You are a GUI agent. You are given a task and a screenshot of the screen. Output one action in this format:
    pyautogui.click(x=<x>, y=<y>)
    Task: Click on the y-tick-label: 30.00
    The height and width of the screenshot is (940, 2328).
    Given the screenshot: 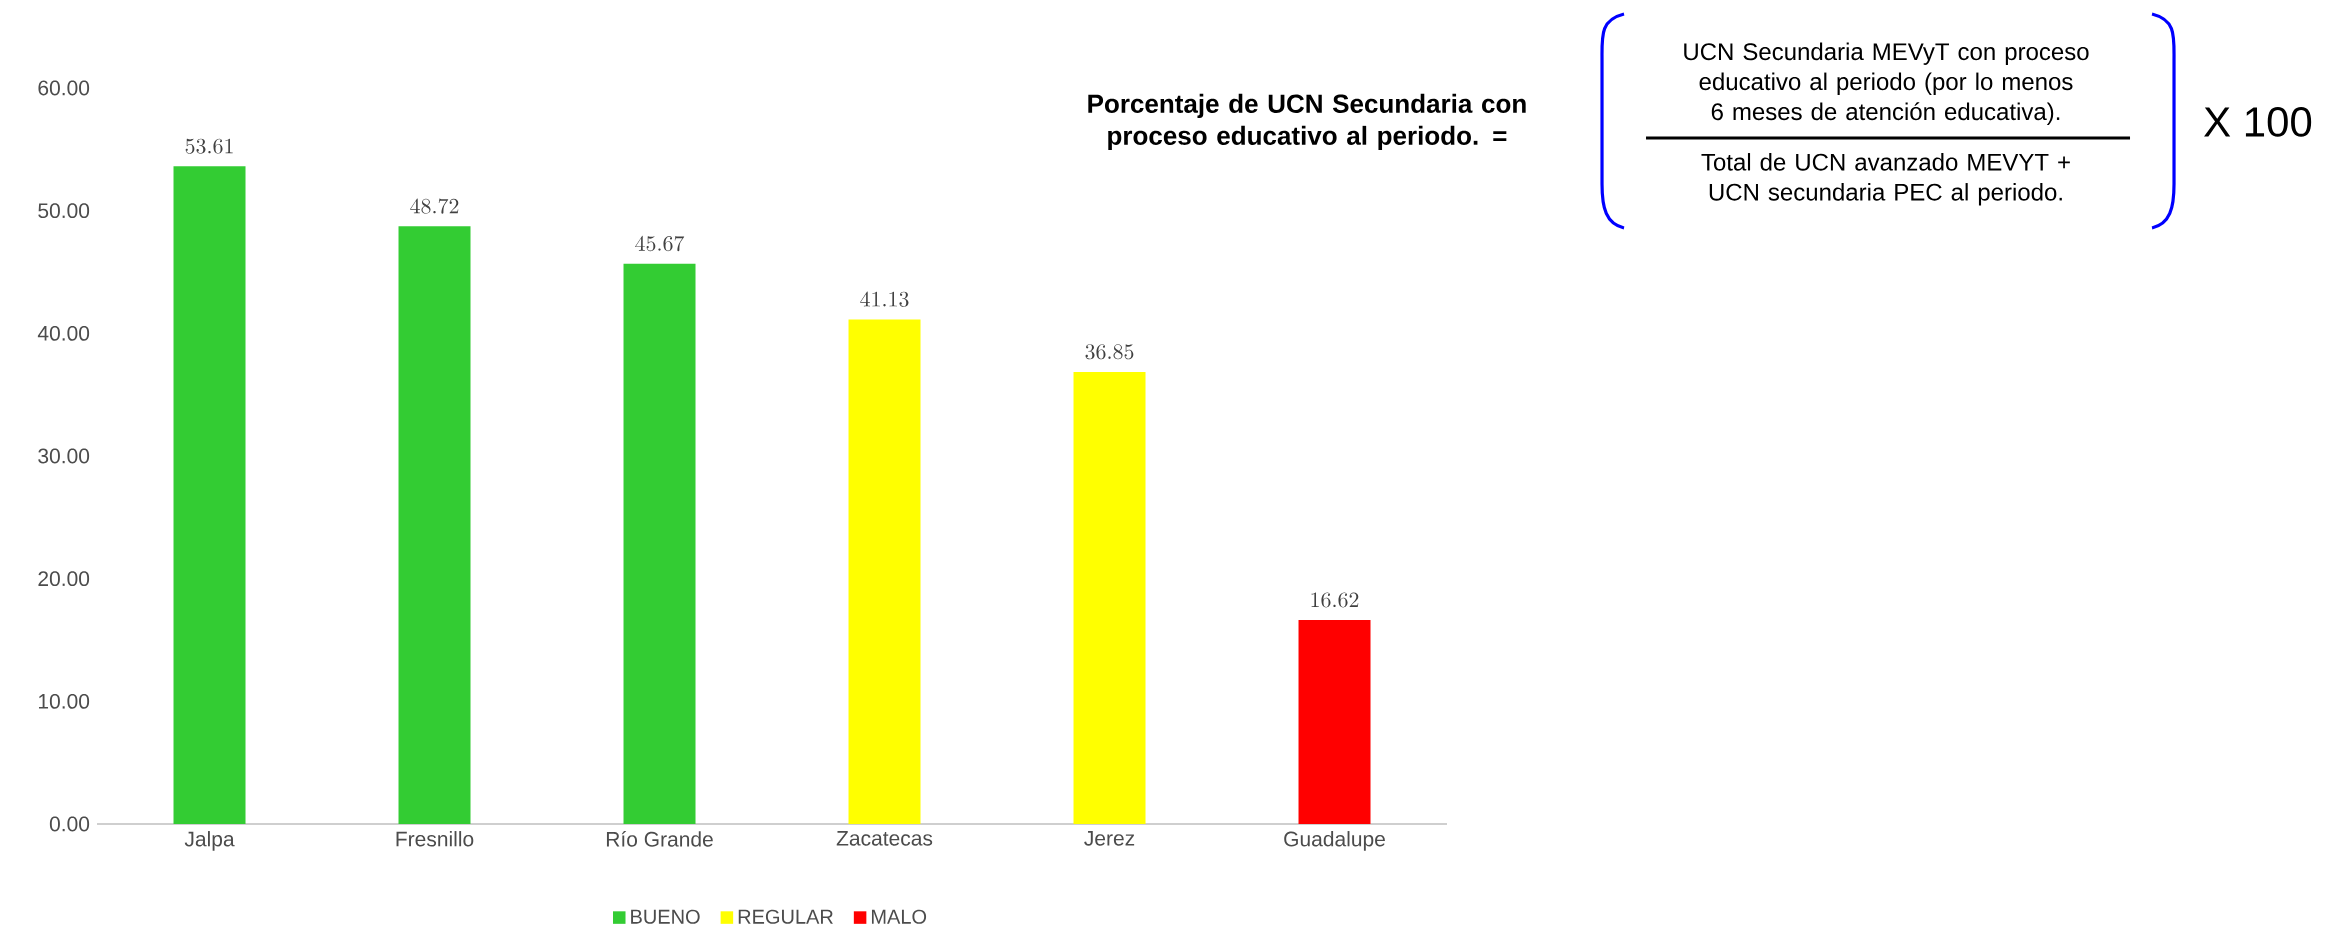 What is the action you would take?
    pyautogui.click(x=64, y=456)
    